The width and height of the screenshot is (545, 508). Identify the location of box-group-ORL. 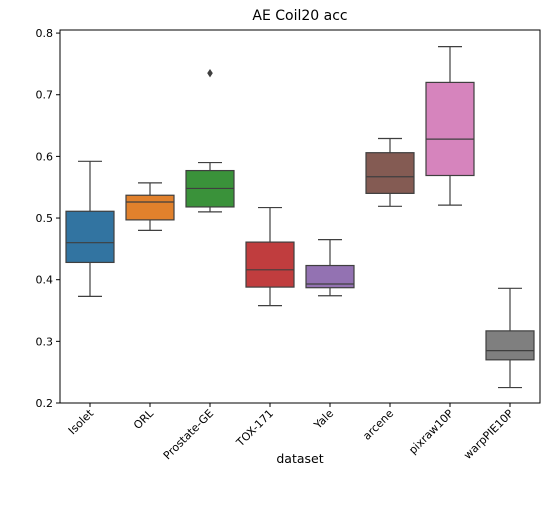
(150, 206).